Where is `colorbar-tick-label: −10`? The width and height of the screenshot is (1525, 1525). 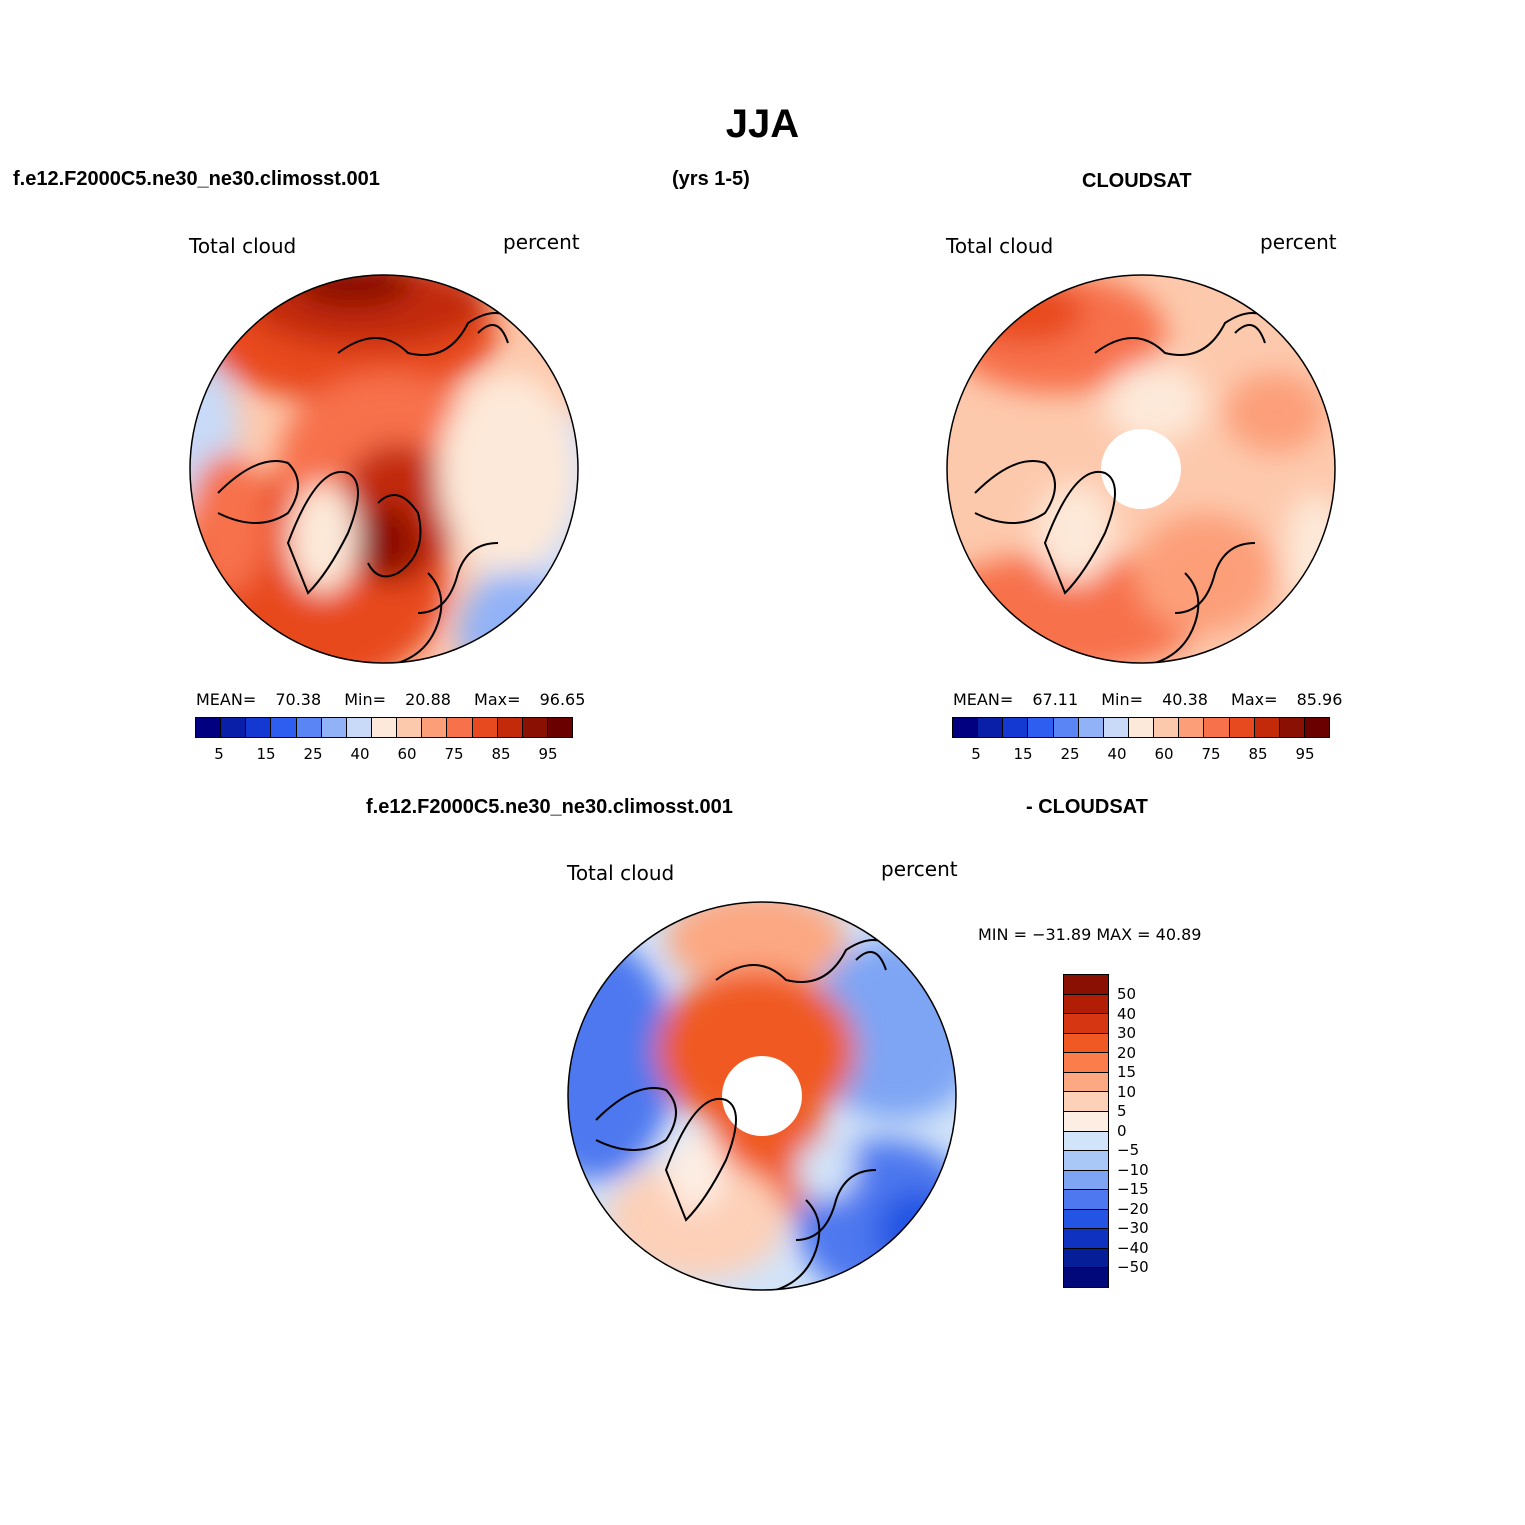
colorbar-tick-label: −10 is located at coordinates (1133, 1169).